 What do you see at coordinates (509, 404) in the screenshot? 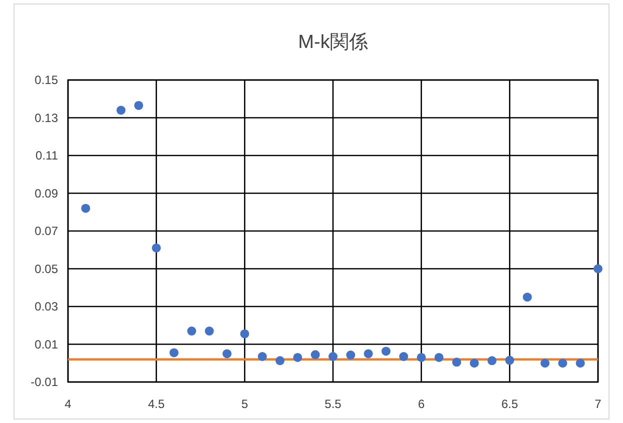
I see `x-tick-label: 6.5` at bounding box center [509, 404].